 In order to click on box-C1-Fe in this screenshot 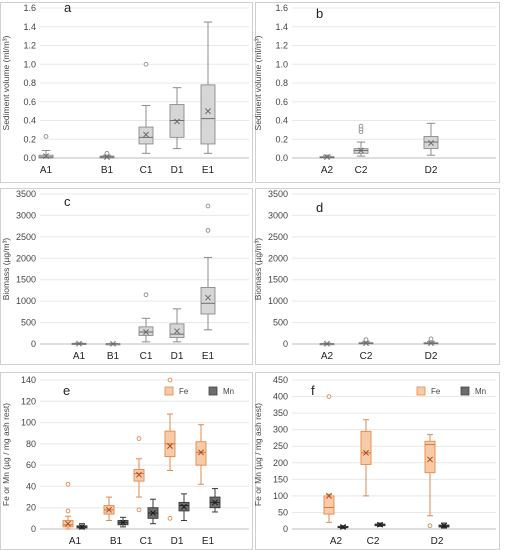, I will do `click(139, 474)`.